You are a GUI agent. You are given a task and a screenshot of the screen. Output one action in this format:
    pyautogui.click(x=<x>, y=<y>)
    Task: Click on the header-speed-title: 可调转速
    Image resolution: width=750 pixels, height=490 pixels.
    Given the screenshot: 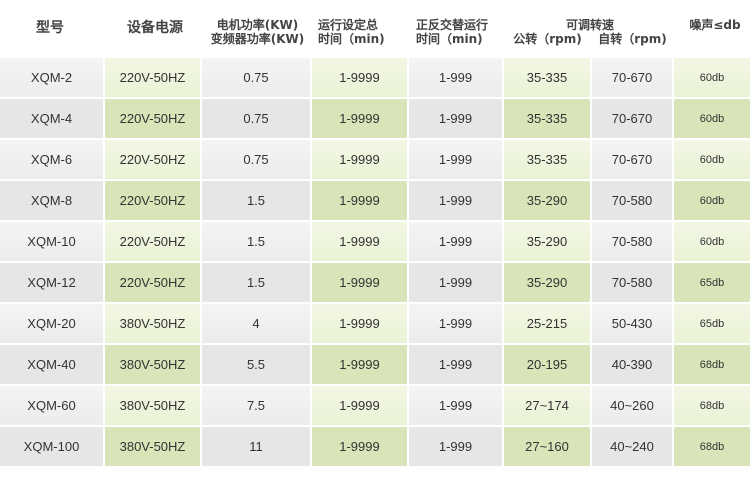 What is the action you would take?
    pyautogui.click(x=589, y=25)
    